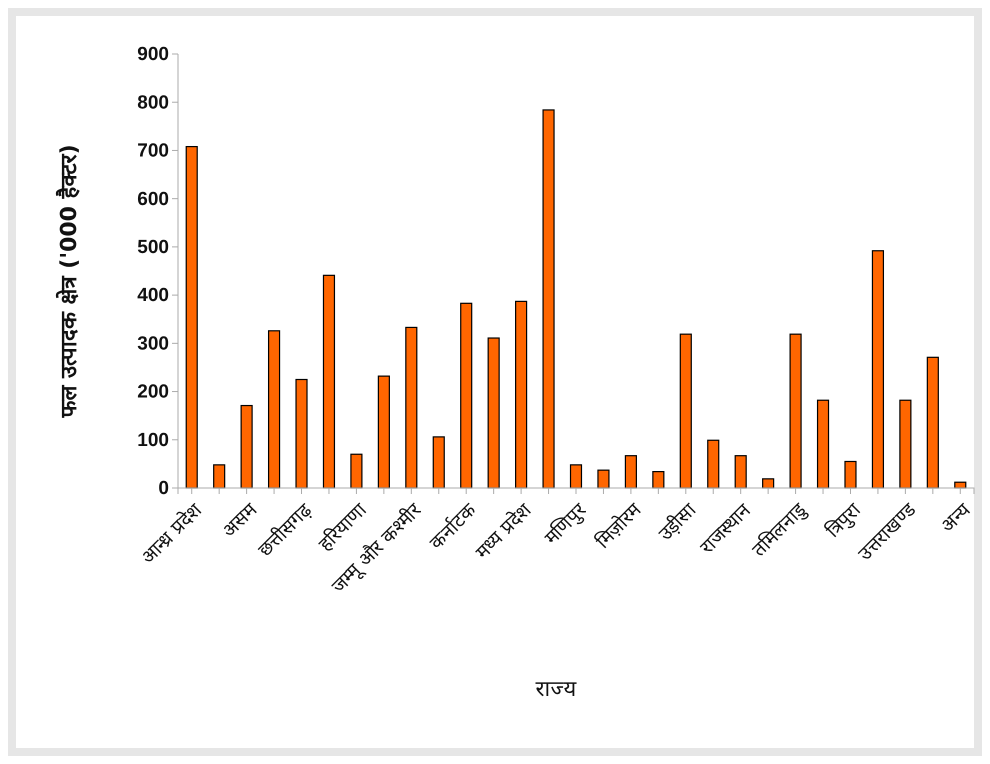 This screenshot has width=990, height=764. Describe the element at coordinates (153, 392) in the screenshot. I see `y-tick-label: 200` at that location.